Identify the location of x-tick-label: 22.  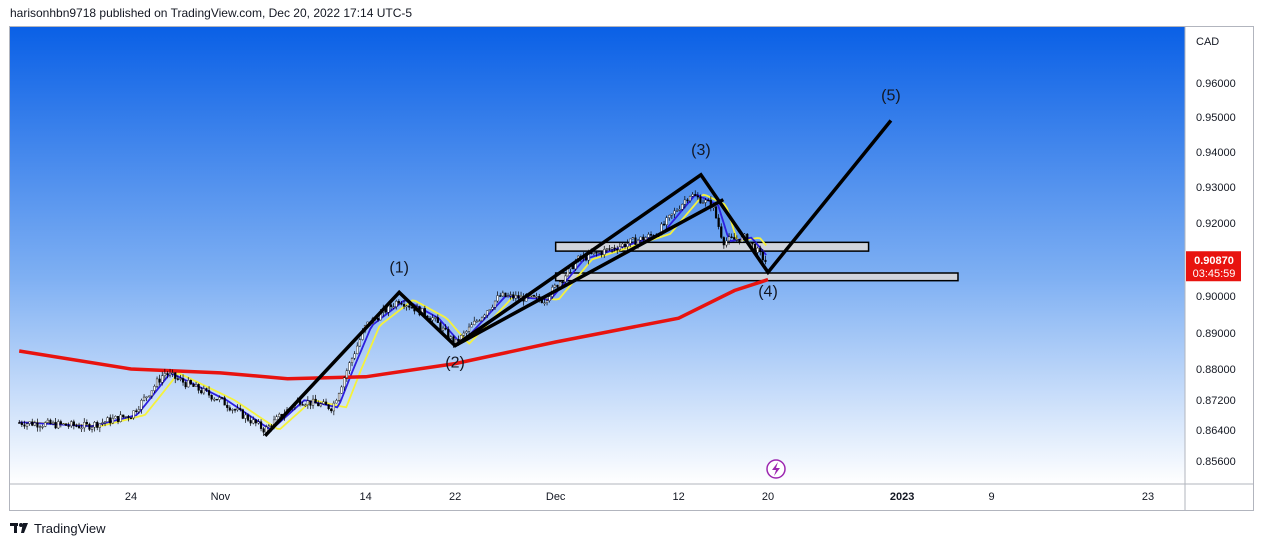
(455, 497).